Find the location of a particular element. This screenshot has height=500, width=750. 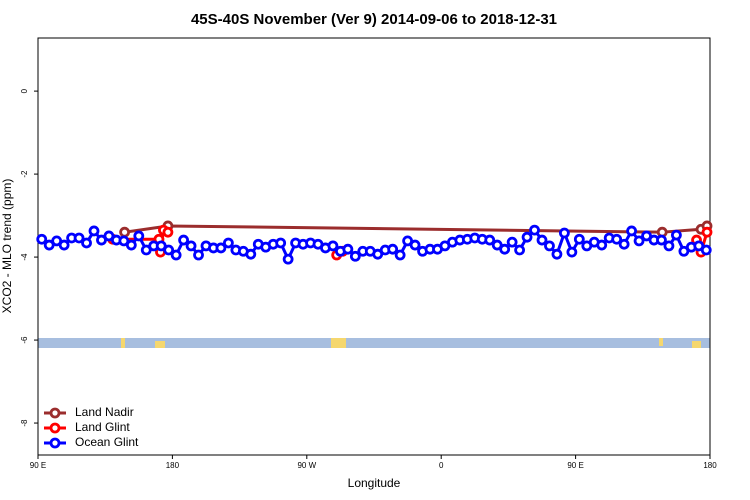

y-tick-label: -6 is located at coordinates (24, 340).